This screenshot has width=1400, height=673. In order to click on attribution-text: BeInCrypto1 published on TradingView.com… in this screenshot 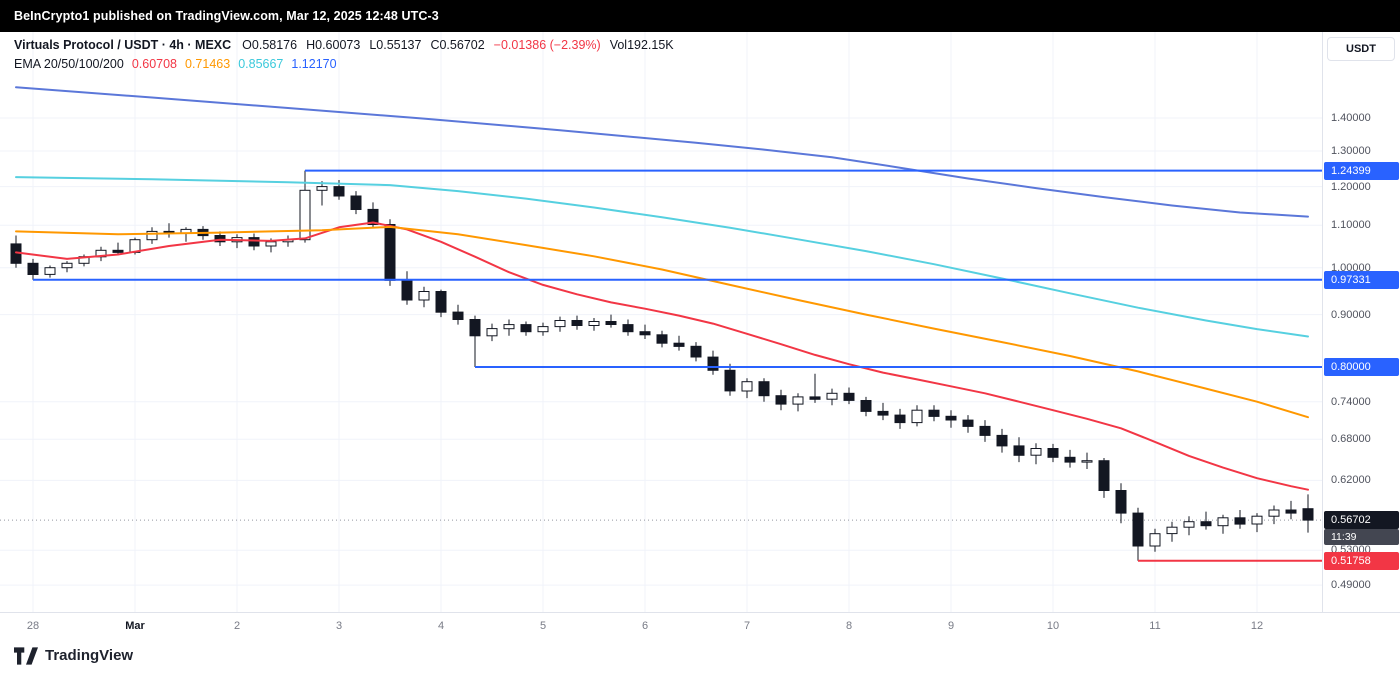, I will do `click(226, 16)`.